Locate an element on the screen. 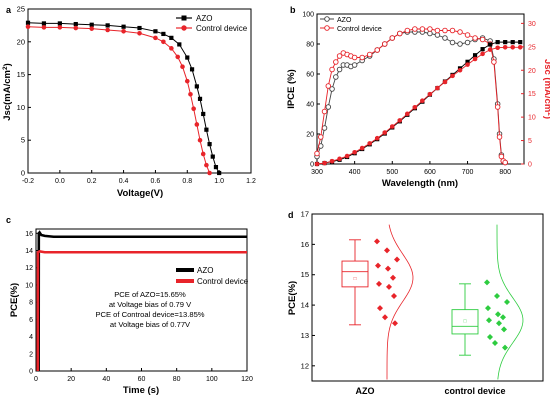 This screenshot has height=402, width=550. legend-c: AZO Control device is located at coordinates (212, 276).